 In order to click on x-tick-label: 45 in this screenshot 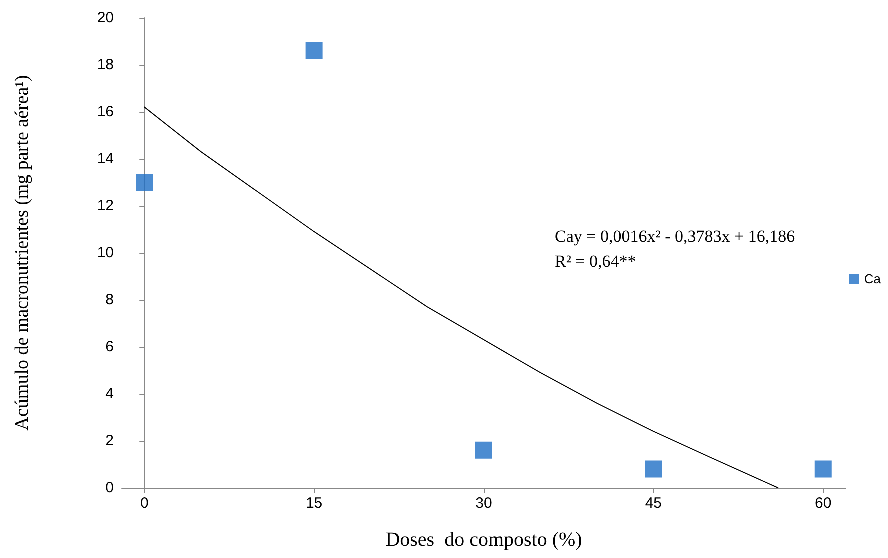, I will do `click(653, 503)`.